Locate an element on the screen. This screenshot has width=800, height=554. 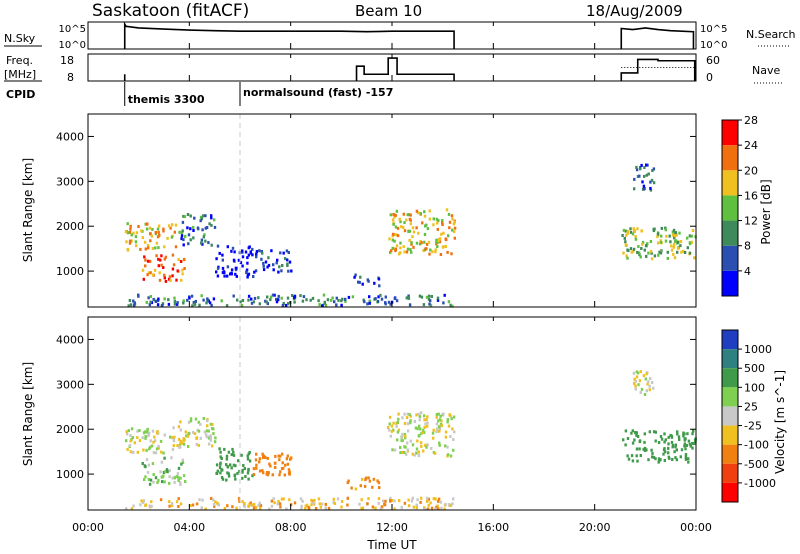
nsearch-label: N.Search is located at coordinates (771, 34).